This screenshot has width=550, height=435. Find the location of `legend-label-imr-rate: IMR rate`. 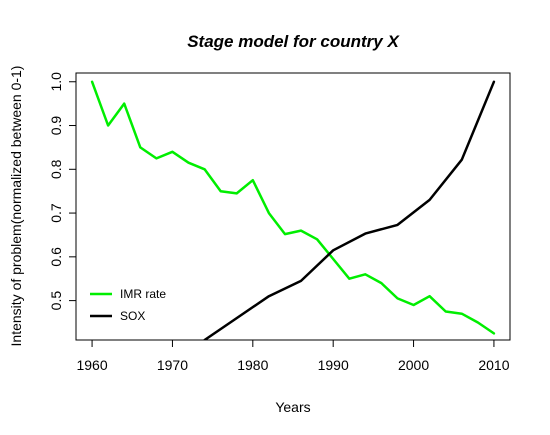

legend-label-imr-rate: IMR rate is located at coordinates (143, 294).